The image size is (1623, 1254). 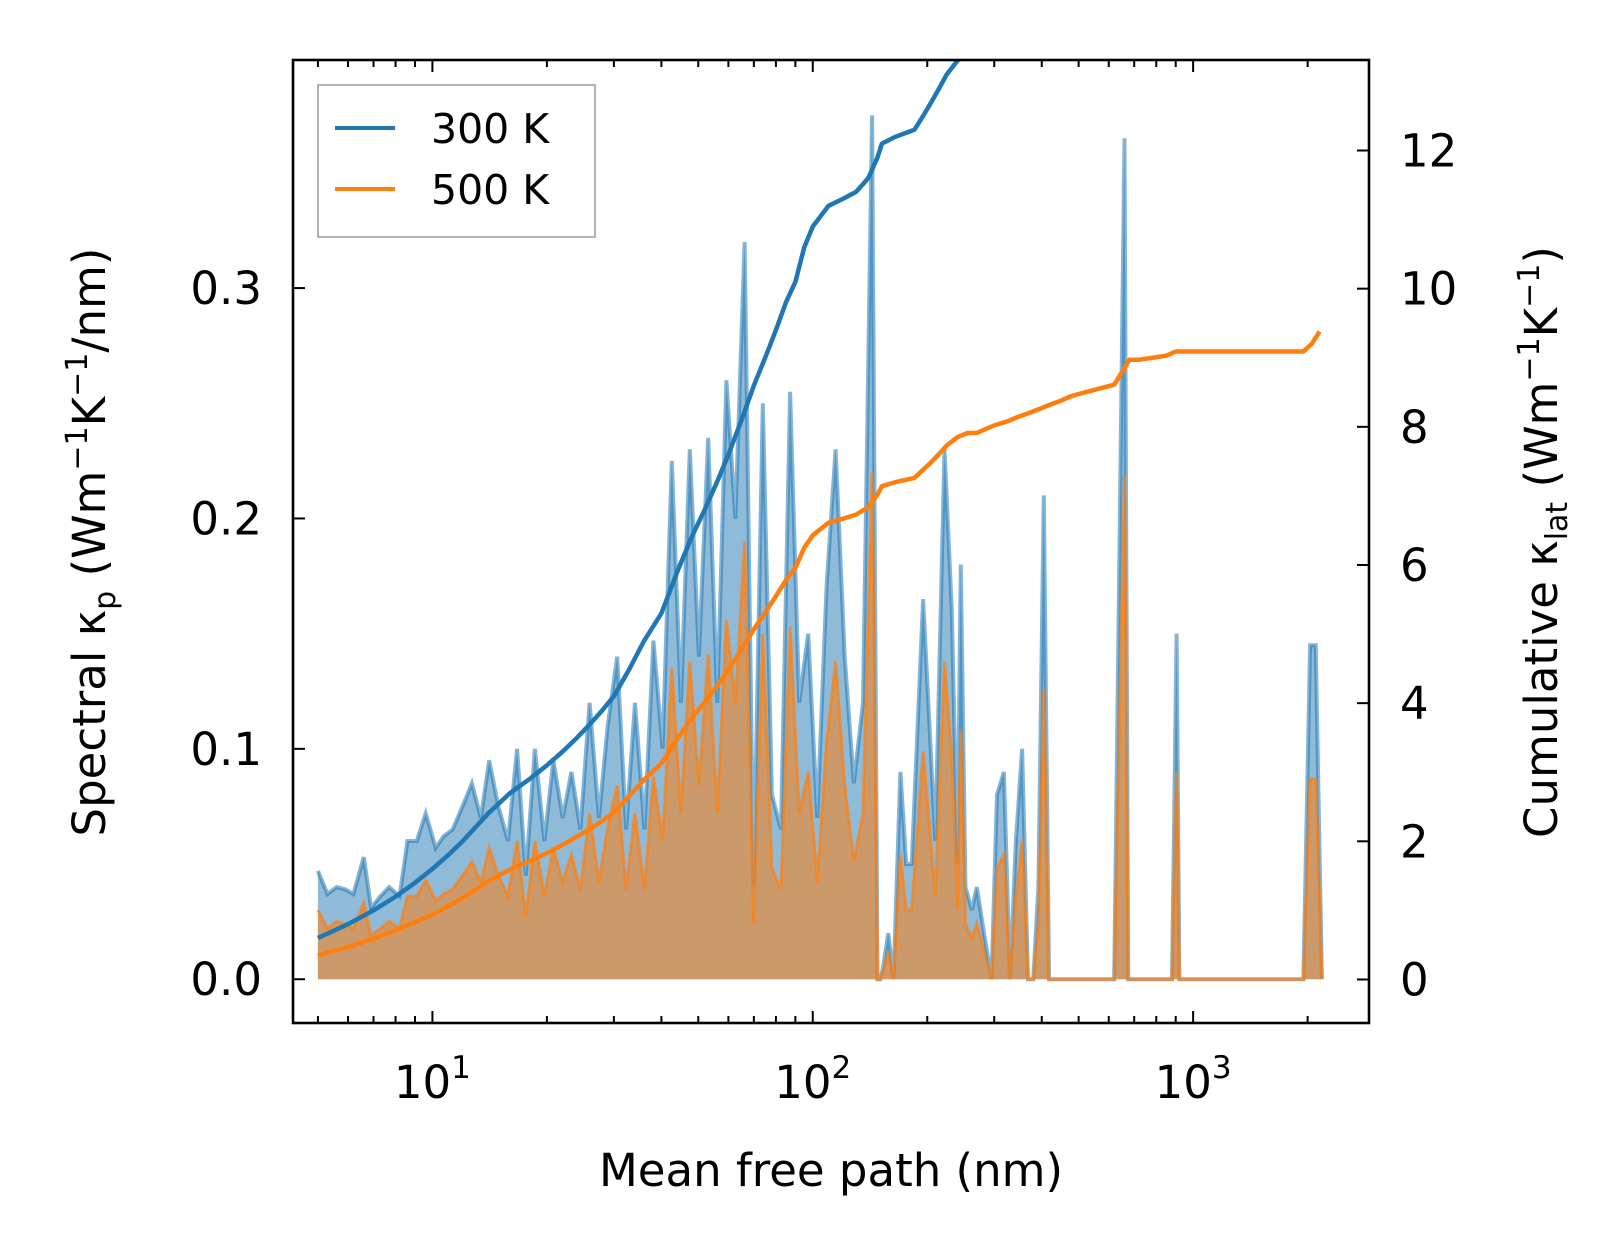 I want to click on left-y-axis-label: Spectral κp (Wm−1K−1/nm), so click(x=91, y=542).